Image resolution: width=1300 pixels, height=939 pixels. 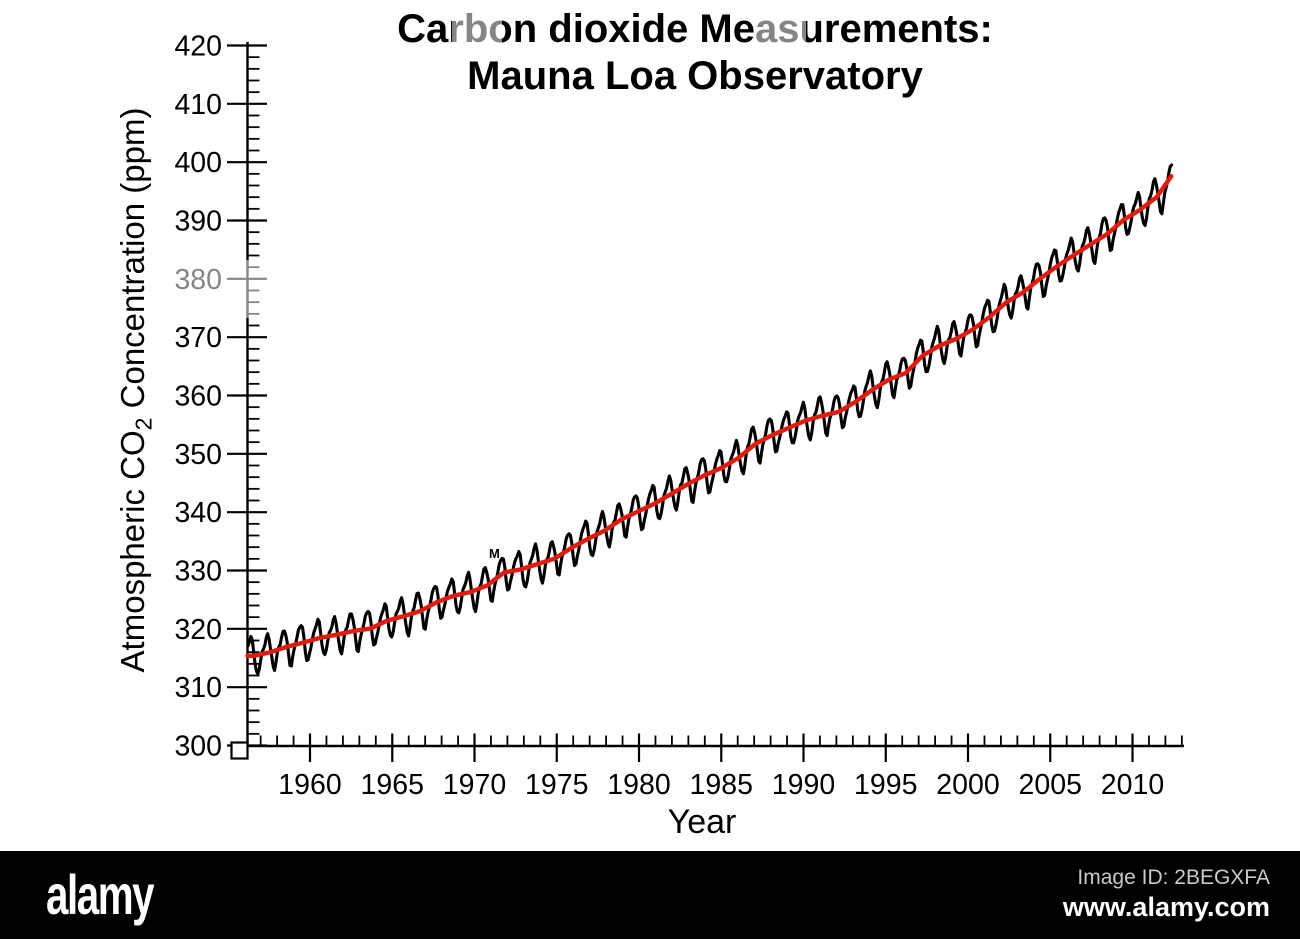 I want to click on image-id-text: Image ID: 2BEGXFA, so click(x=1173, y=877).